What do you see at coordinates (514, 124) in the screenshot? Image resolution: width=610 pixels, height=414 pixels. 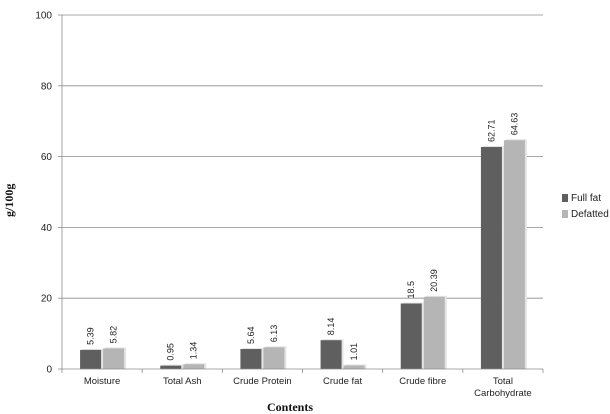 I see `data-label: 64.63` at bounding box center [514, 124].